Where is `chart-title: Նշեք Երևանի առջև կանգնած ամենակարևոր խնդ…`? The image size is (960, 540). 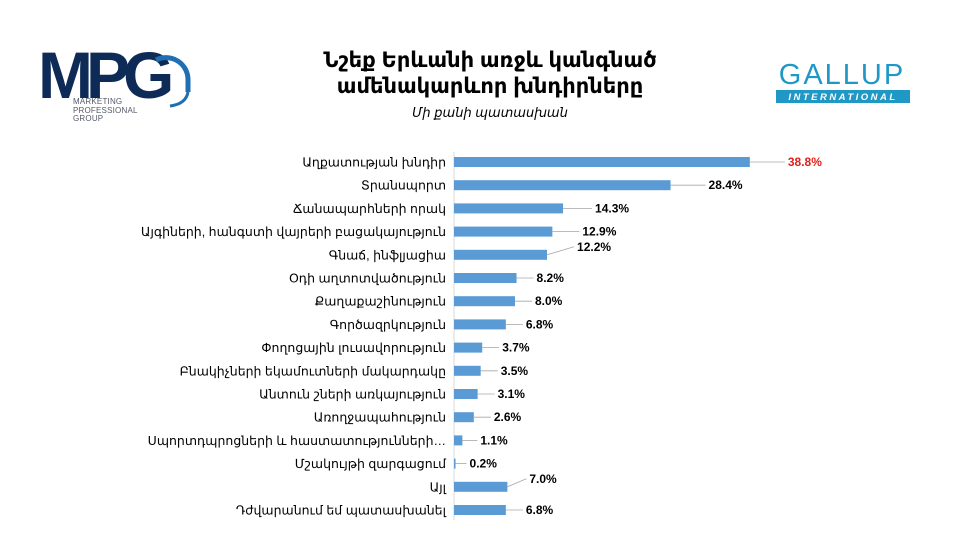 chart-title: Նշեք Երևանի առջև կանգնած ամենակարևոր խնդ… is located at coordinates (490, 74).